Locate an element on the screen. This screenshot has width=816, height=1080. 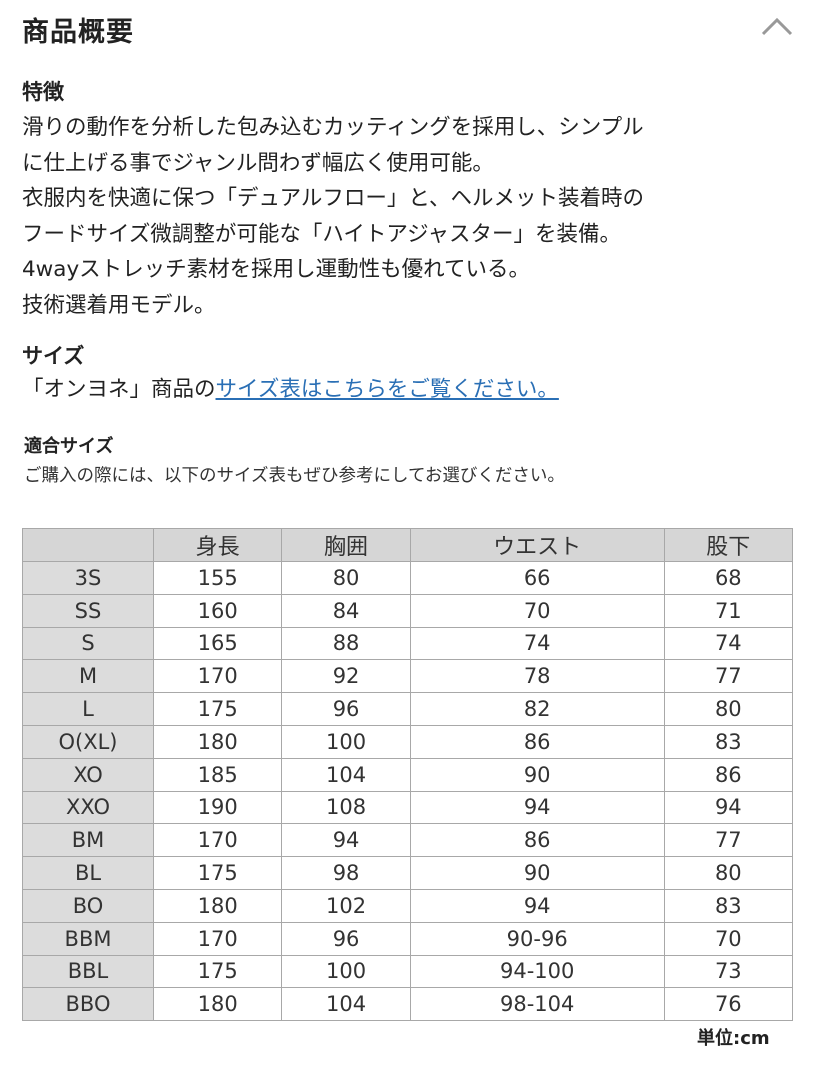
table-header-row: 身長 胸囲 ウエスト 股下 is located at coordinates (408, 545).